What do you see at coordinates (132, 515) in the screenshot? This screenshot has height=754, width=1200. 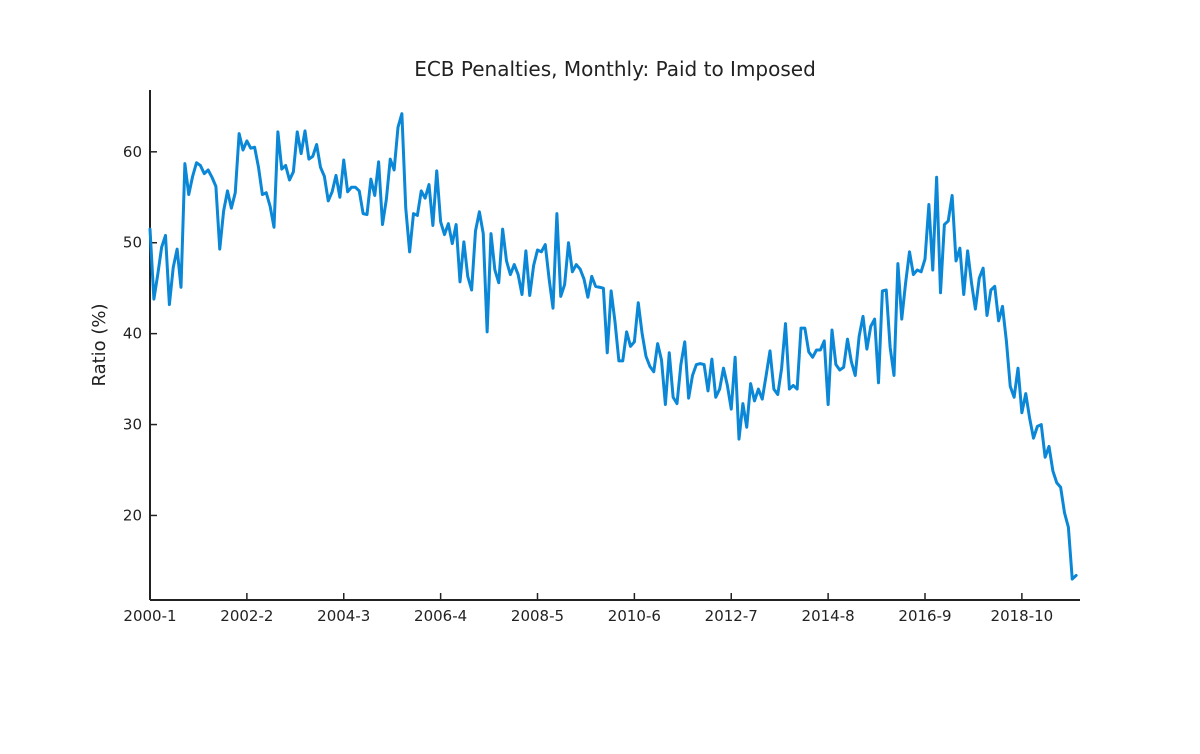 I see `y-tick-label: 20` at bounding box center [132, 515].